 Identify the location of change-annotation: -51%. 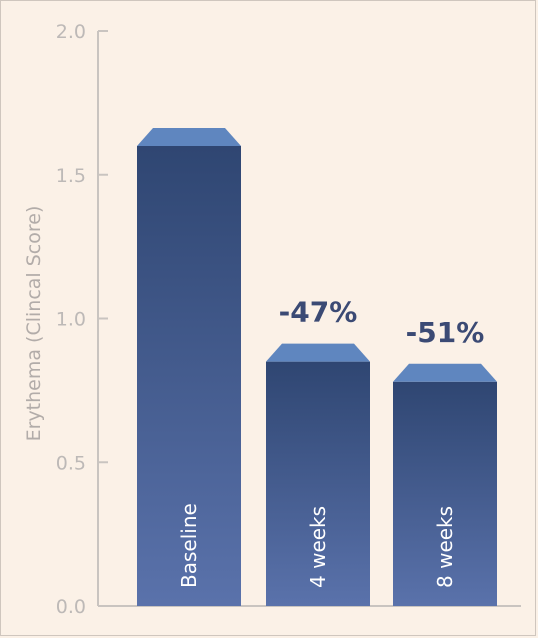
(445, 332).